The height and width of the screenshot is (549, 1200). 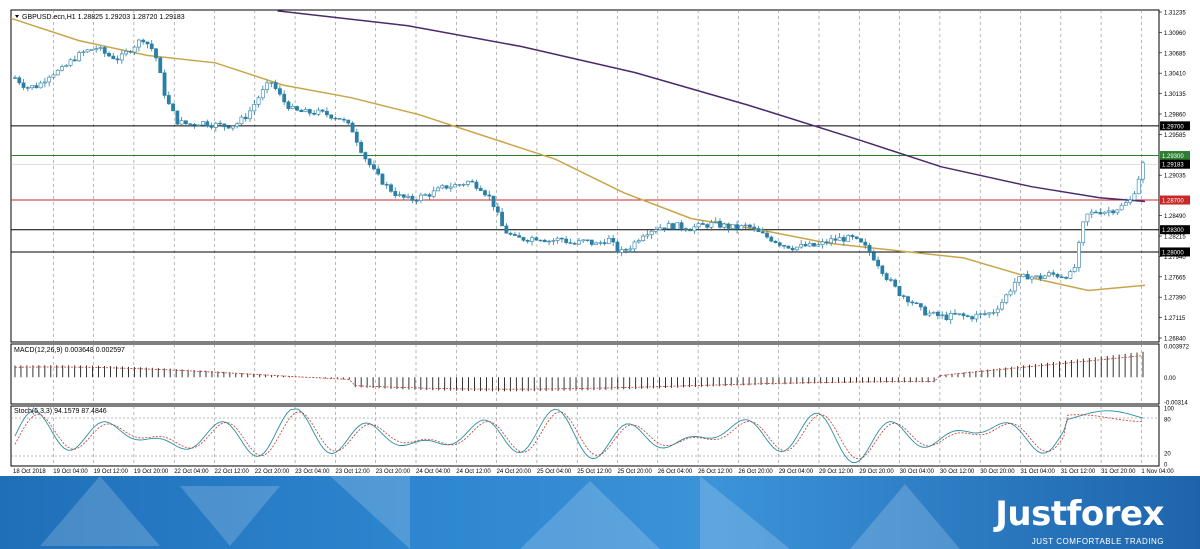 I want to click on price-tick-label: 1.26840, so click(x=1175, y=340).